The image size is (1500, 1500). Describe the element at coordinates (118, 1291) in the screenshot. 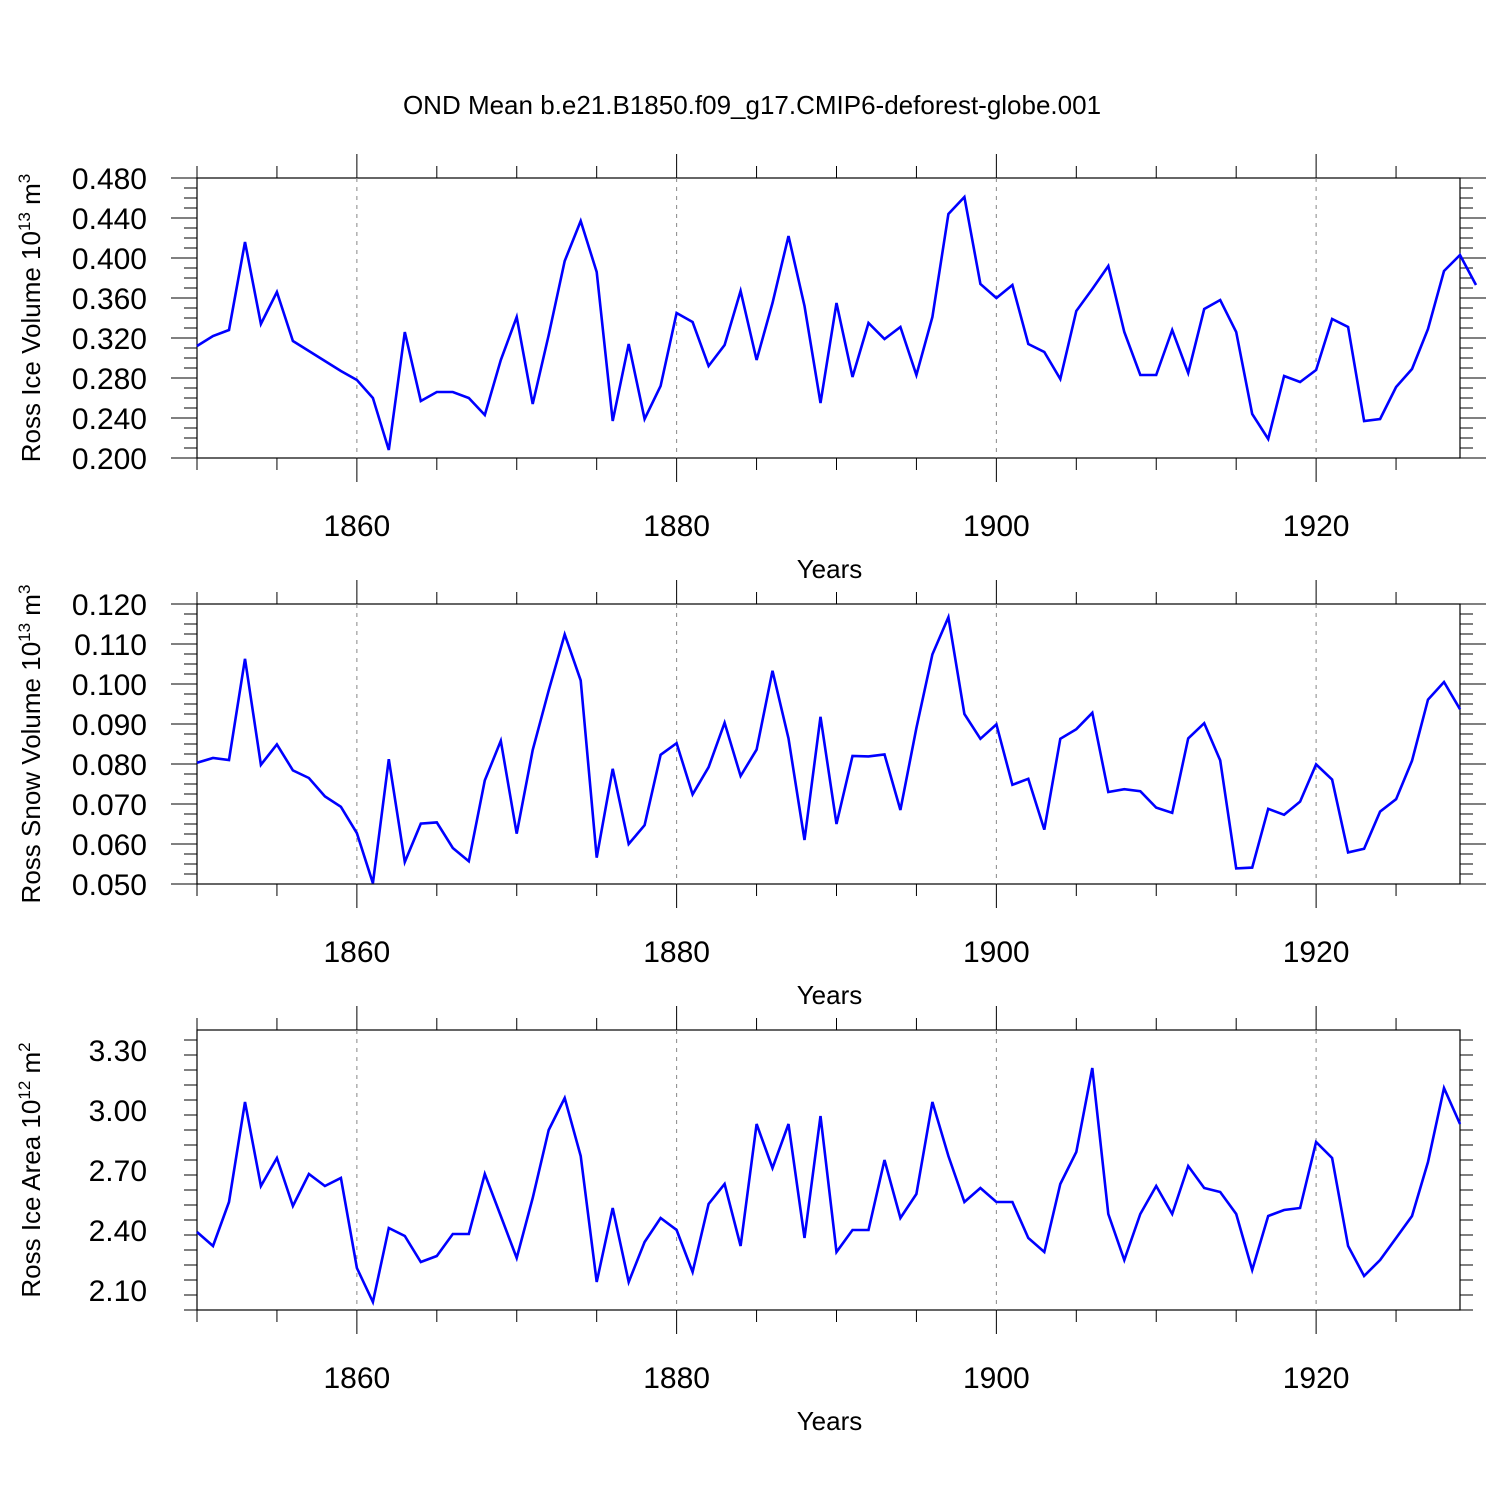

I see `y-tick-label: 2.10` at that location.